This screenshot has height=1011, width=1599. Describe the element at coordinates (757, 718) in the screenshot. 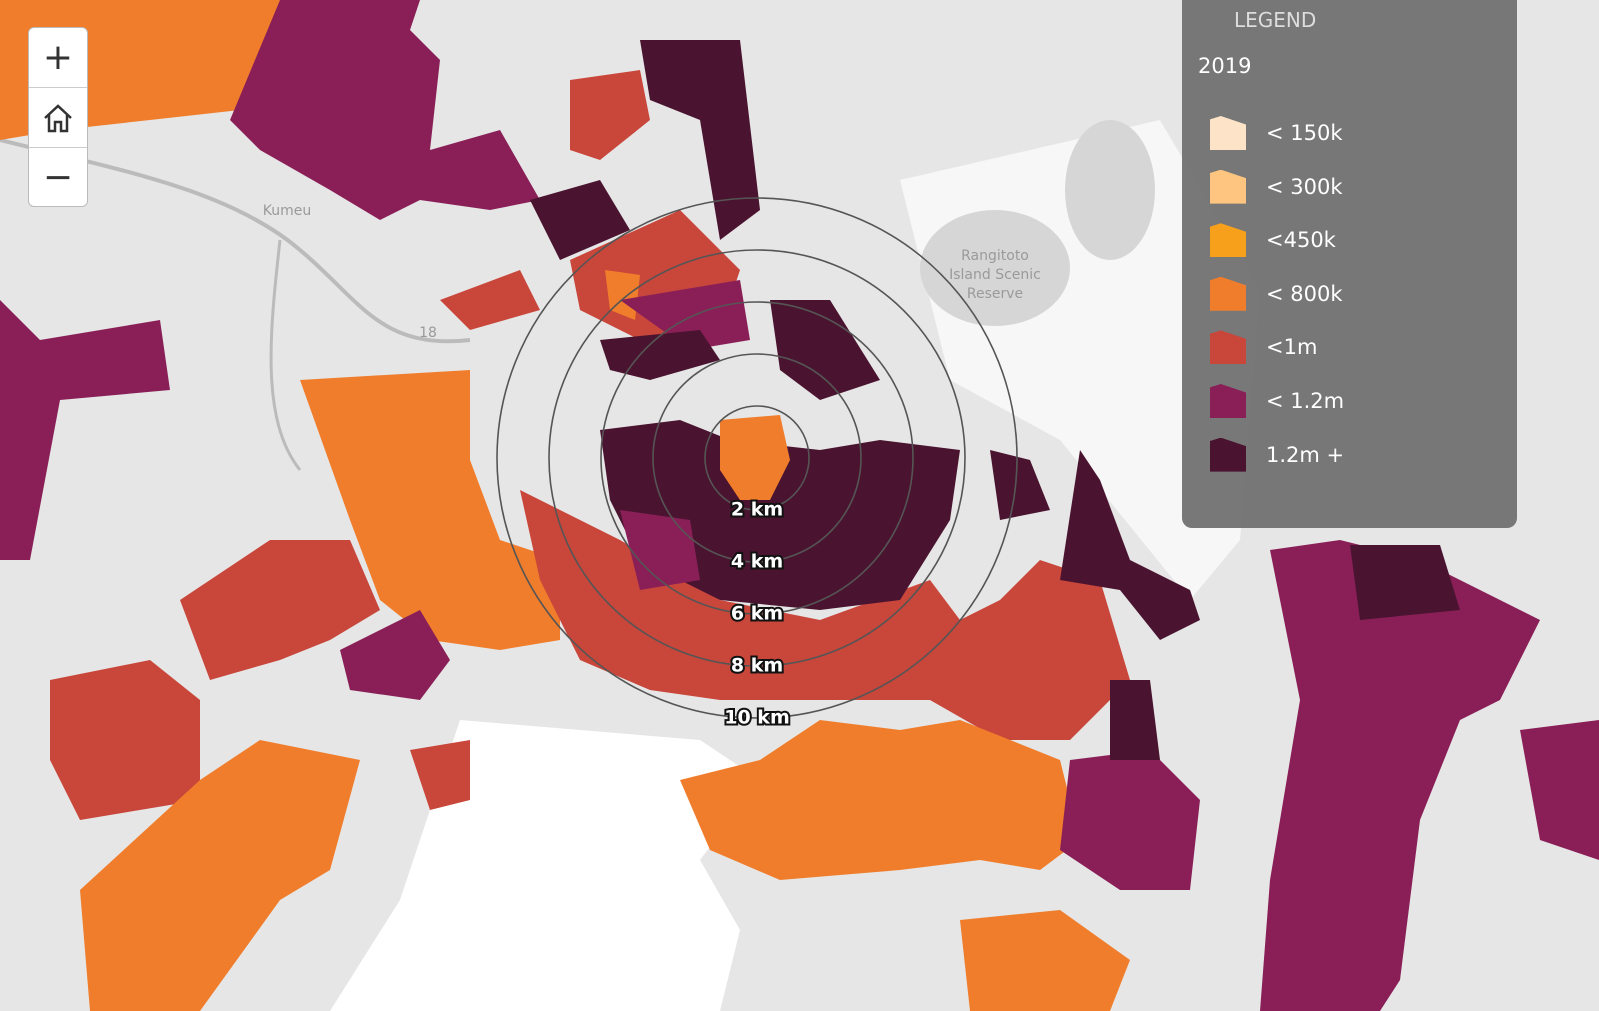

I see `ring-label: 10 km` at that location.